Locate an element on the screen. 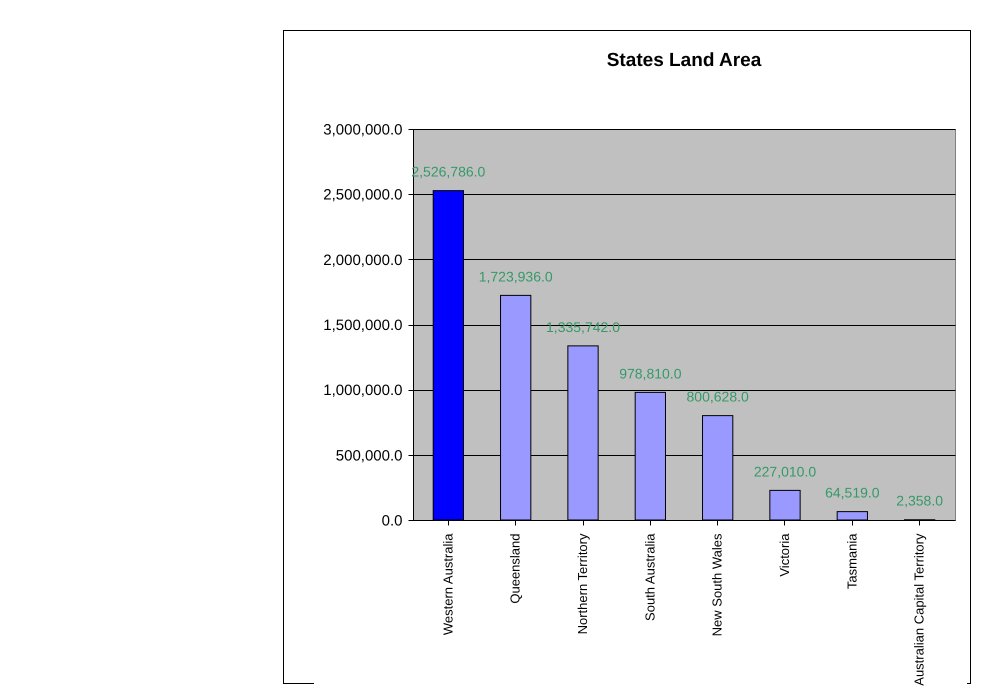 The image size is (986, 696). data-label: 978,810.0 is located at coordinates (650, 373).